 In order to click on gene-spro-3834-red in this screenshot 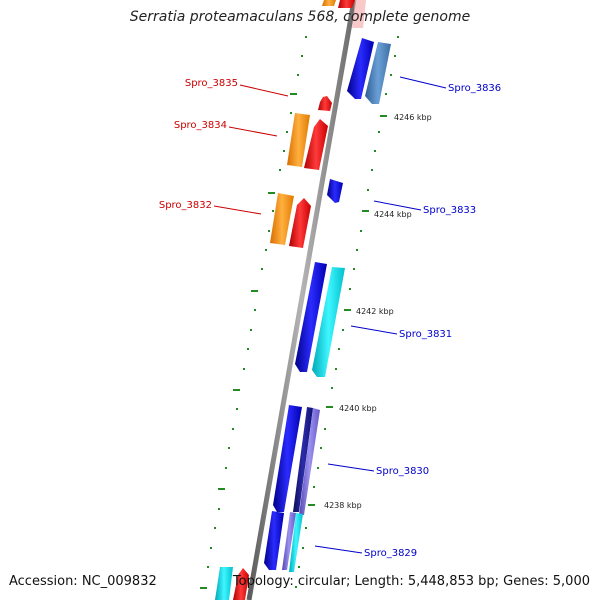, I will do `click(316, 144)`.